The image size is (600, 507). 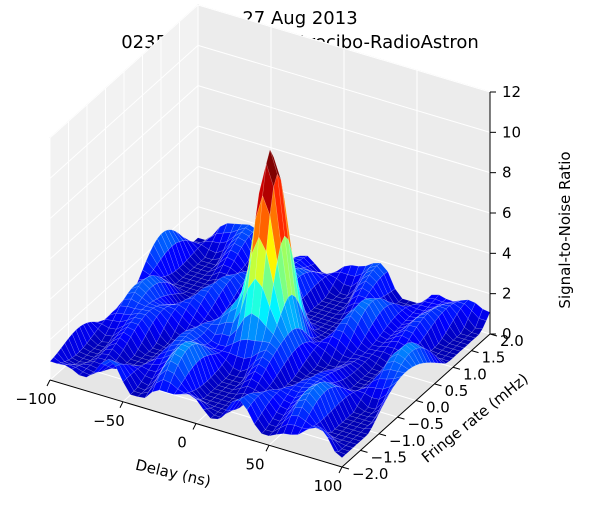 What do you see at coordinates (370, 474) in the screenshot?
I see `y-tick-label: −2.0` at bounding box center [370, 474].